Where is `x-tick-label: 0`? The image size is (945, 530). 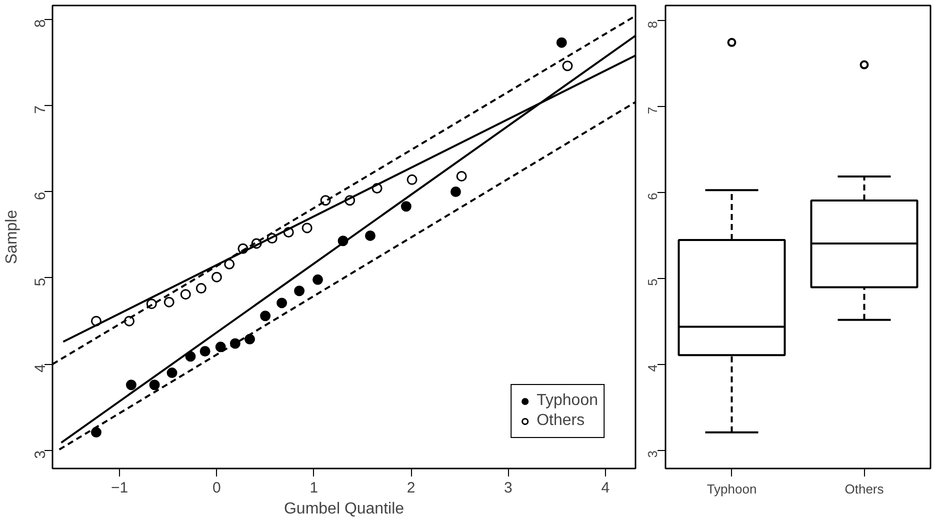
x-tick-label: 0 is located at coordinates (216, 488).